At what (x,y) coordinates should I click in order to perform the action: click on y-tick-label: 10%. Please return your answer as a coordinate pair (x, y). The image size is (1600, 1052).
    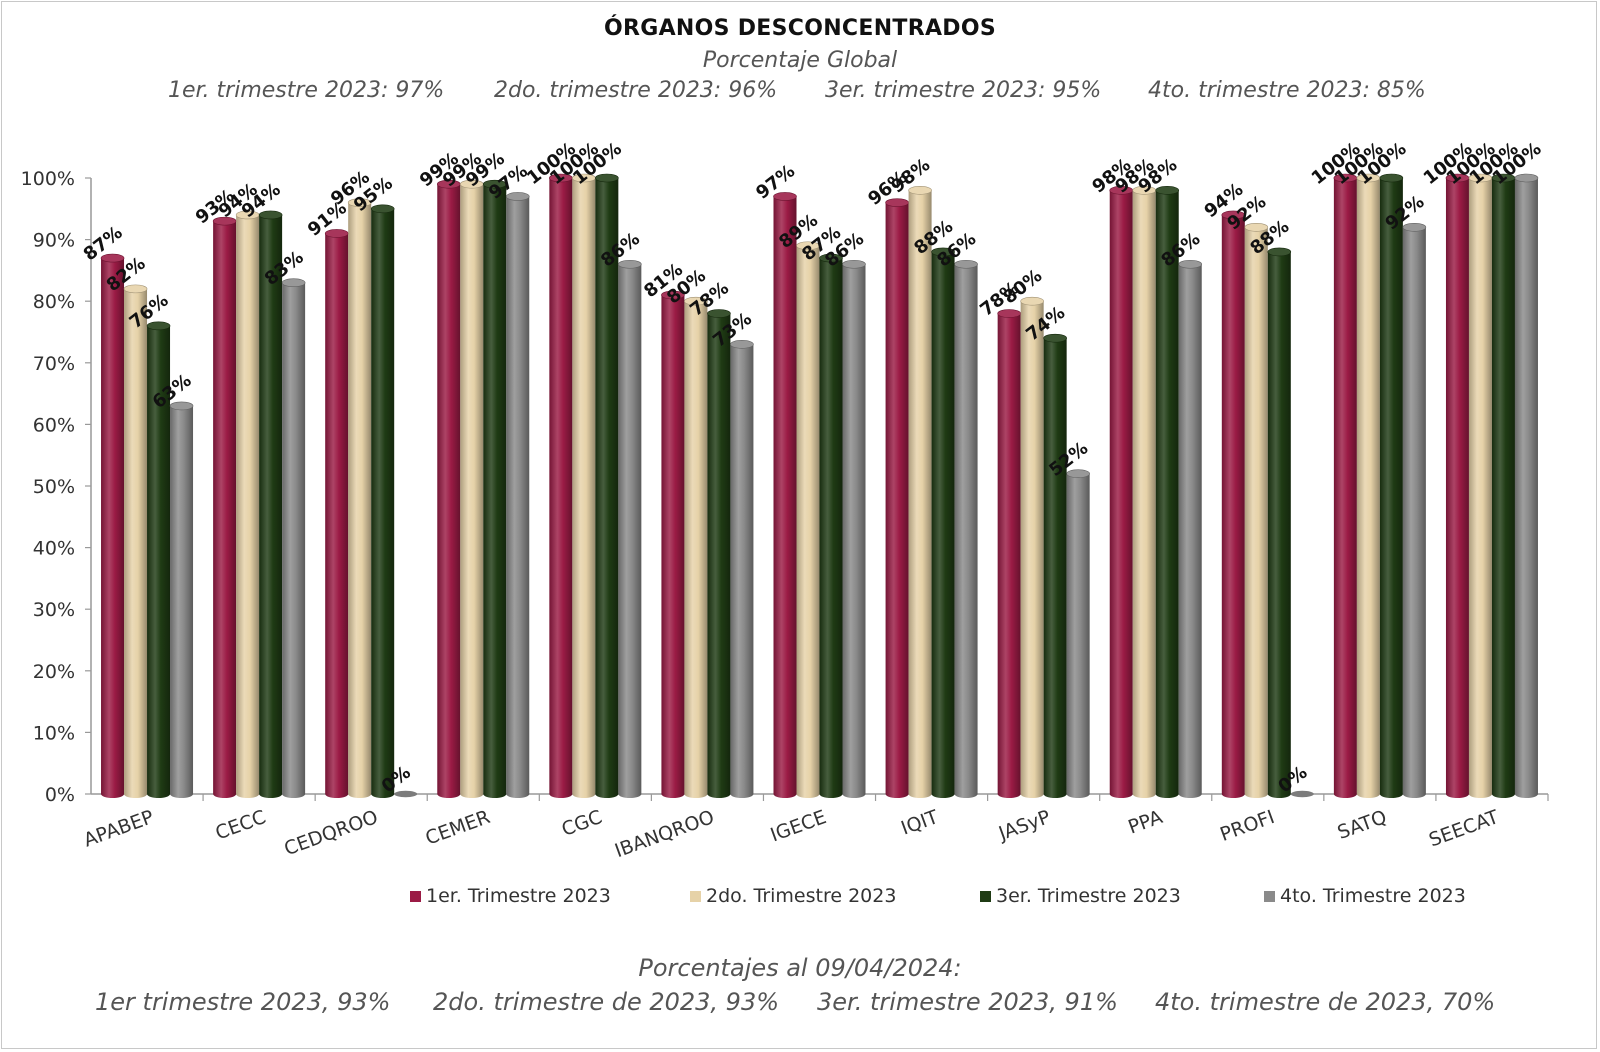
    Looking at the image, I should click on (54, 733).